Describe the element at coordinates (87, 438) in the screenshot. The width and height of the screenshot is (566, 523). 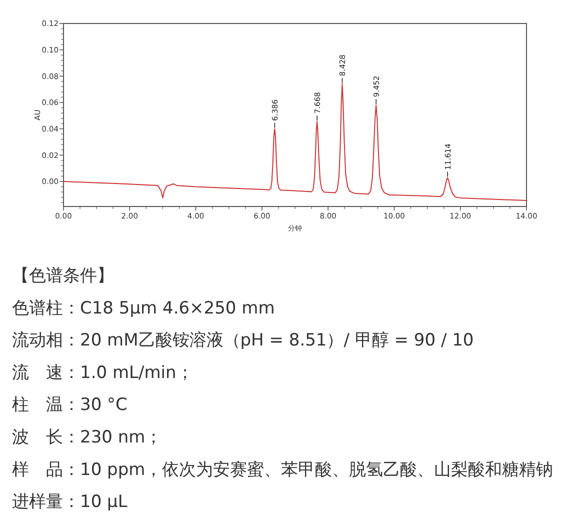
I see `condition-line: 波 长：230 nm；` at that location.